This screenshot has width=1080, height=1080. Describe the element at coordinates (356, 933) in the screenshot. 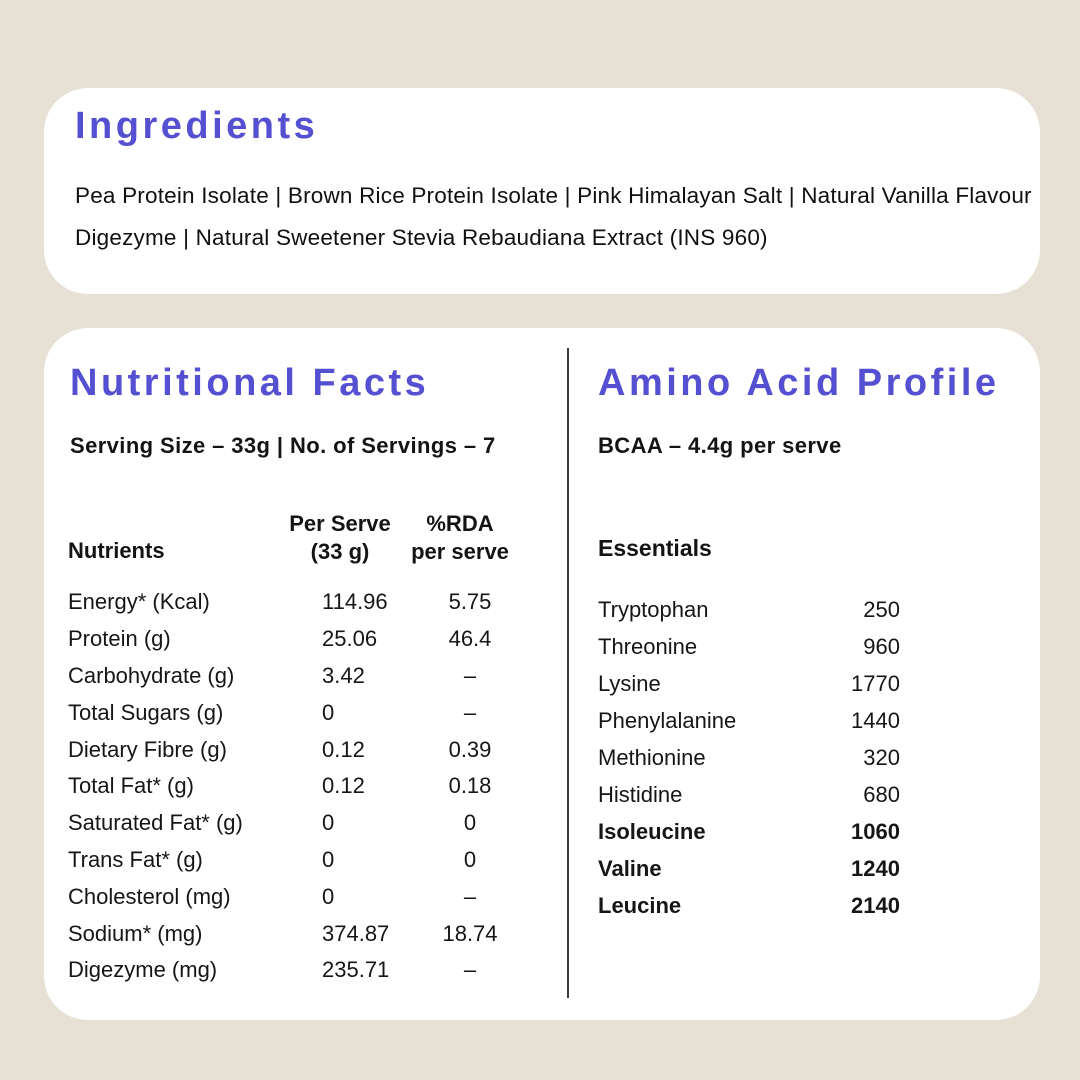

I see `nutrient-per-serve-value: 374.87` at that location.